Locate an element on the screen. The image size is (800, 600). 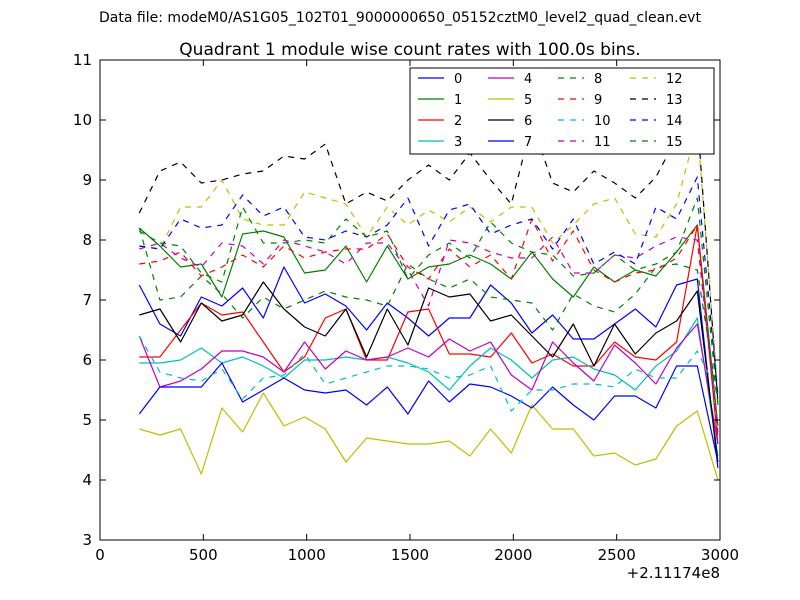
x-tick-label: 1500 is located at coordinates (410, 555).